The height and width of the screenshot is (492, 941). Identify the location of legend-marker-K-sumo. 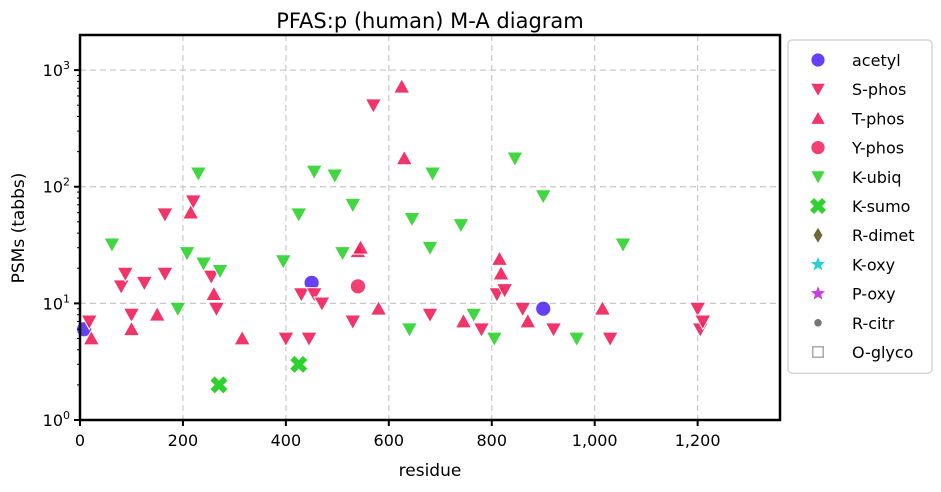
(818, 206).